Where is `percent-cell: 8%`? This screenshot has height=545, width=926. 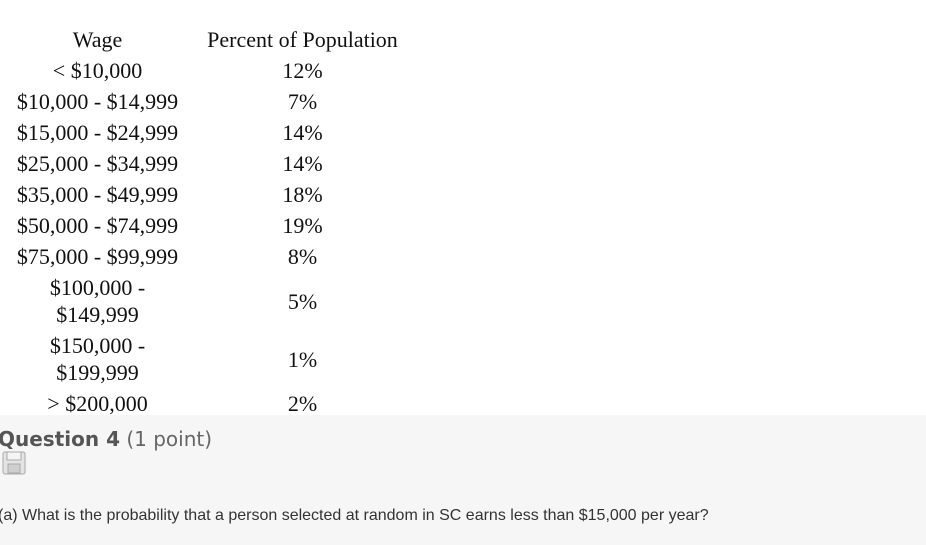 percent-cell: 8% is located at coordinates (302, 256).